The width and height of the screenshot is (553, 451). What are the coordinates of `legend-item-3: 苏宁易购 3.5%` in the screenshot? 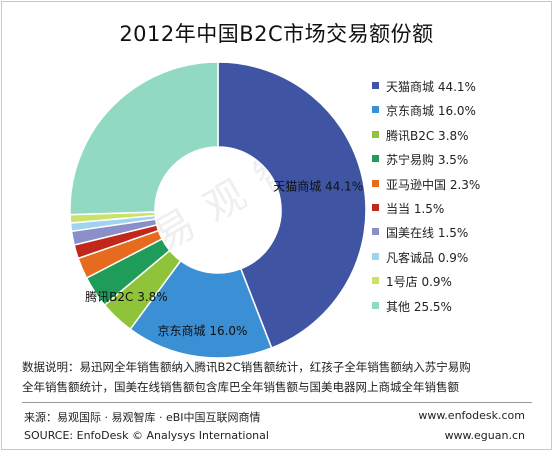 It's located at (457, 163).